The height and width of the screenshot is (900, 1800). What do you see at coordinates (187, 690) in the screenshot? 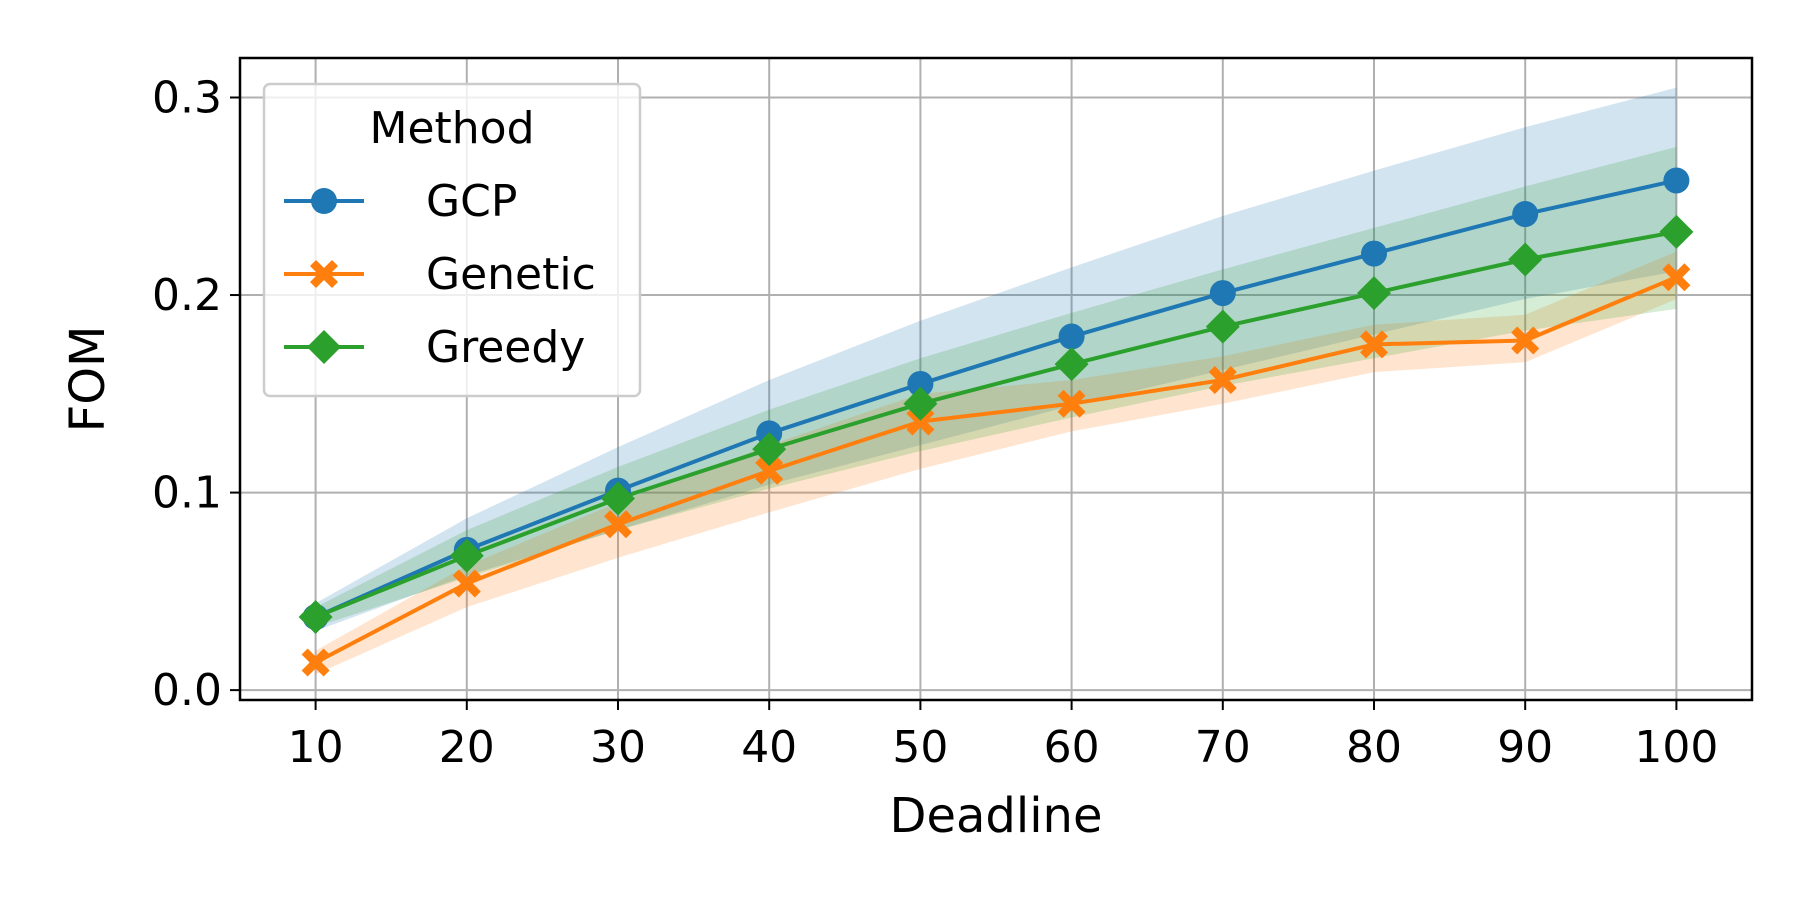
I see `y-tick-label: 0.0` at bounding box center [187, 690].